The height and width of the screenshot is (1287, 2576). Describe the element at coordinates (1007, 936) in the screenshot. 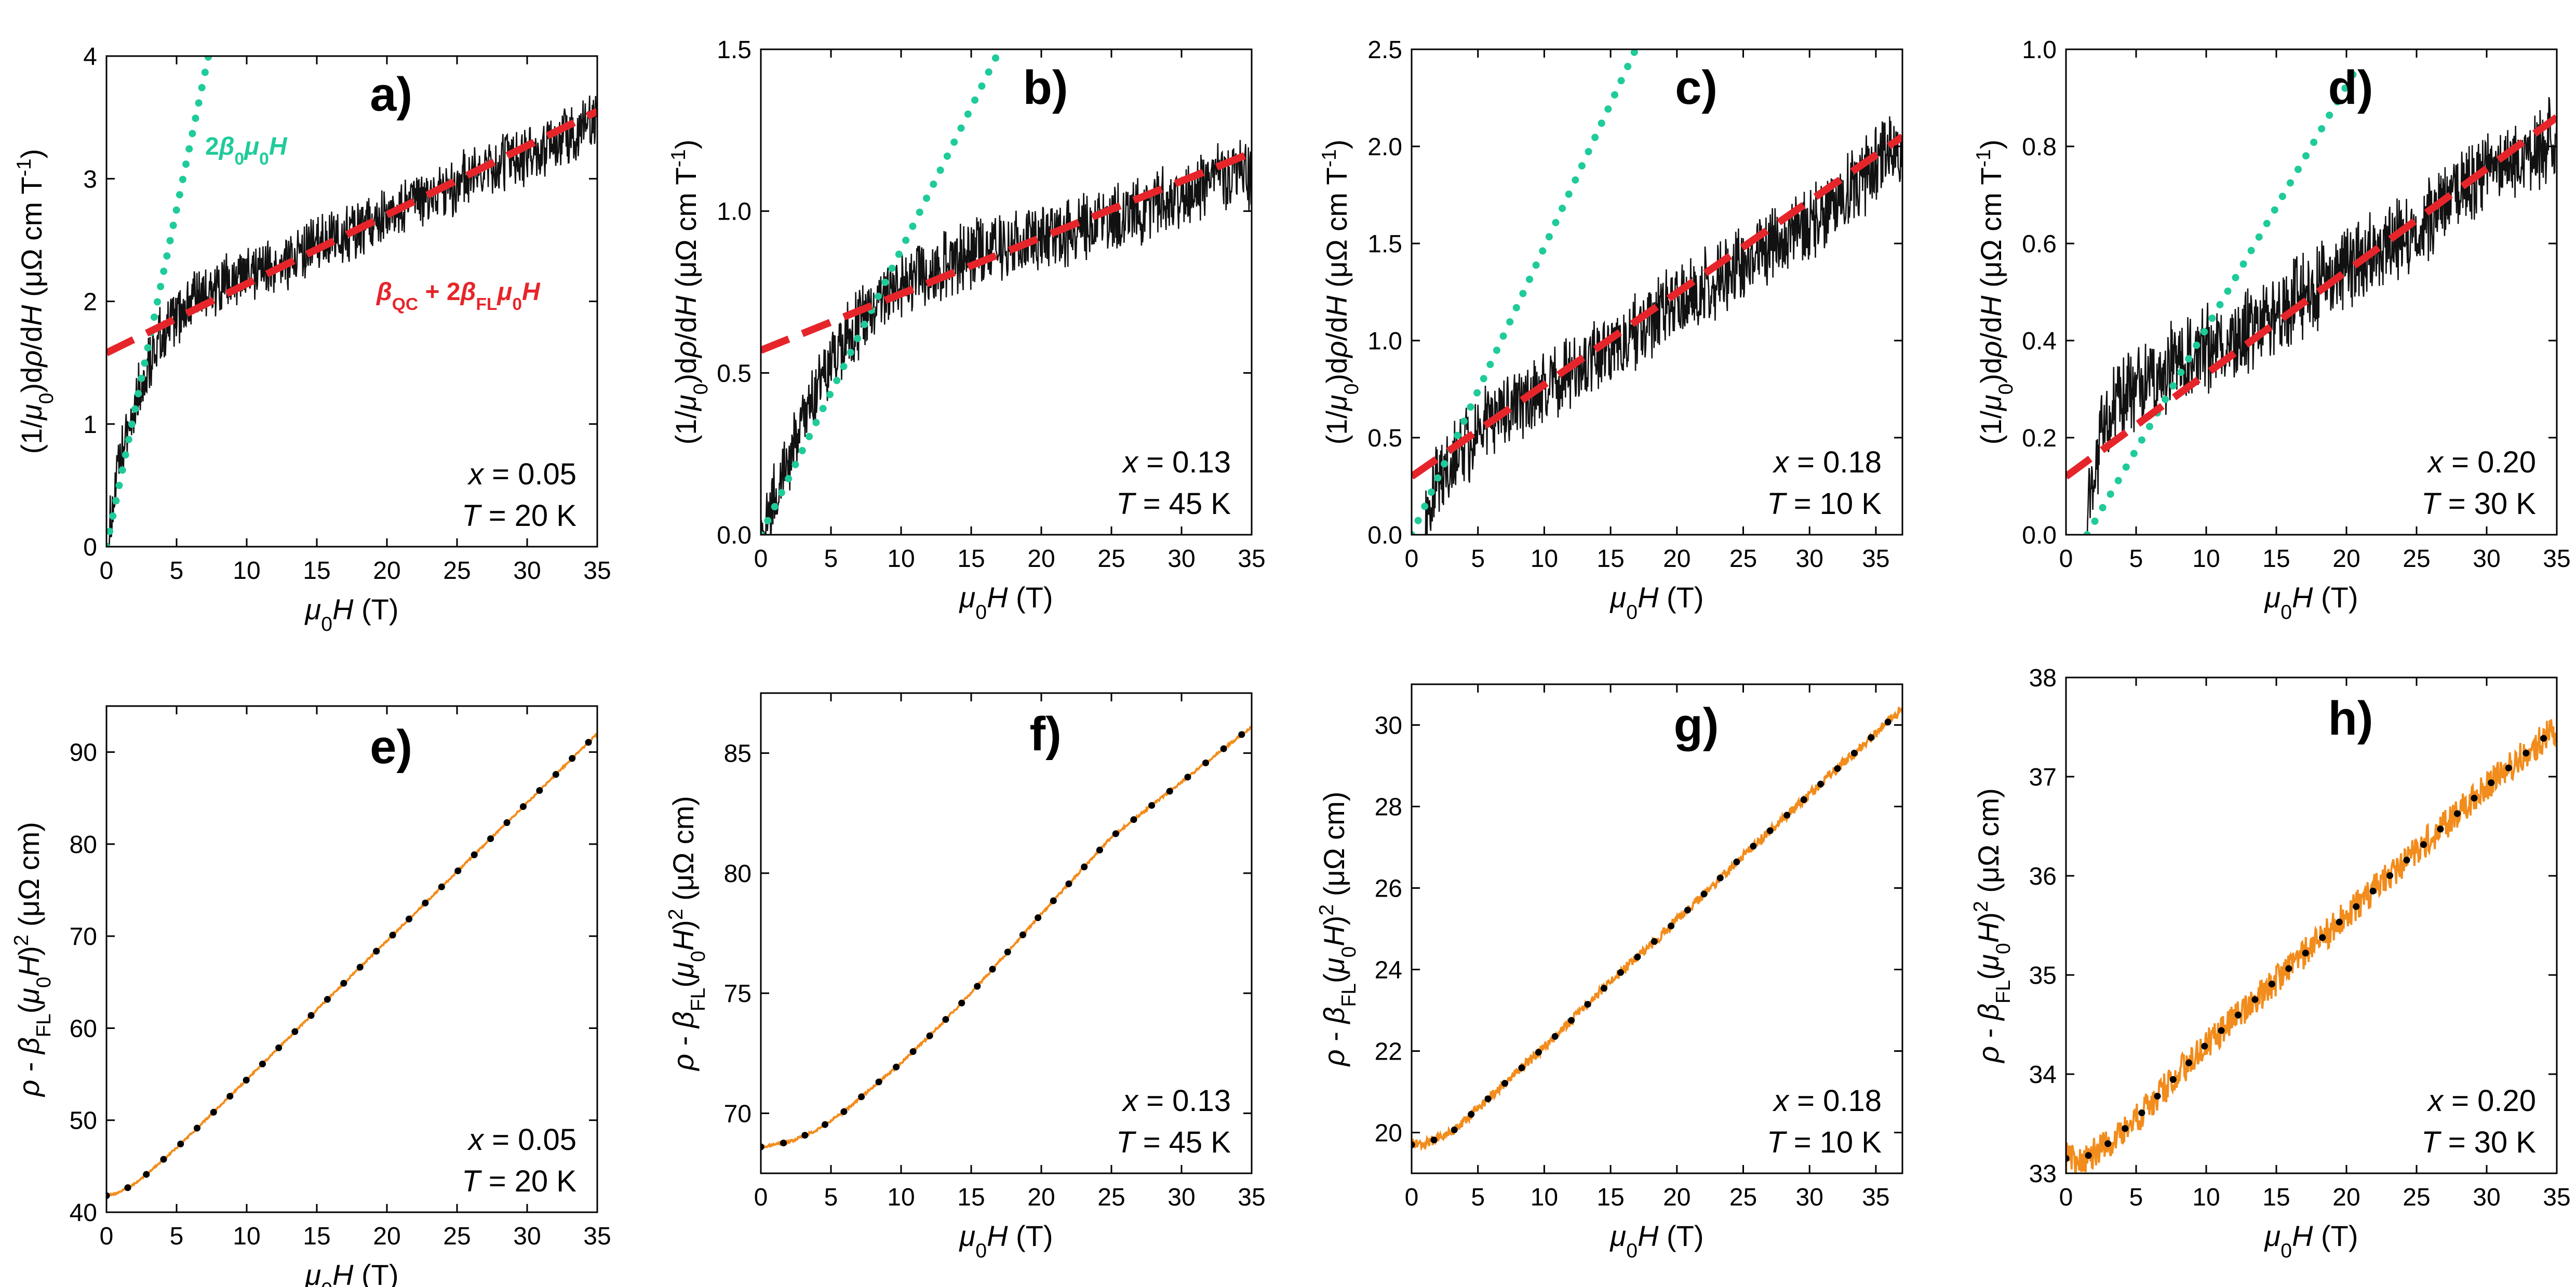

I see `black-dotted-fit` at that location.